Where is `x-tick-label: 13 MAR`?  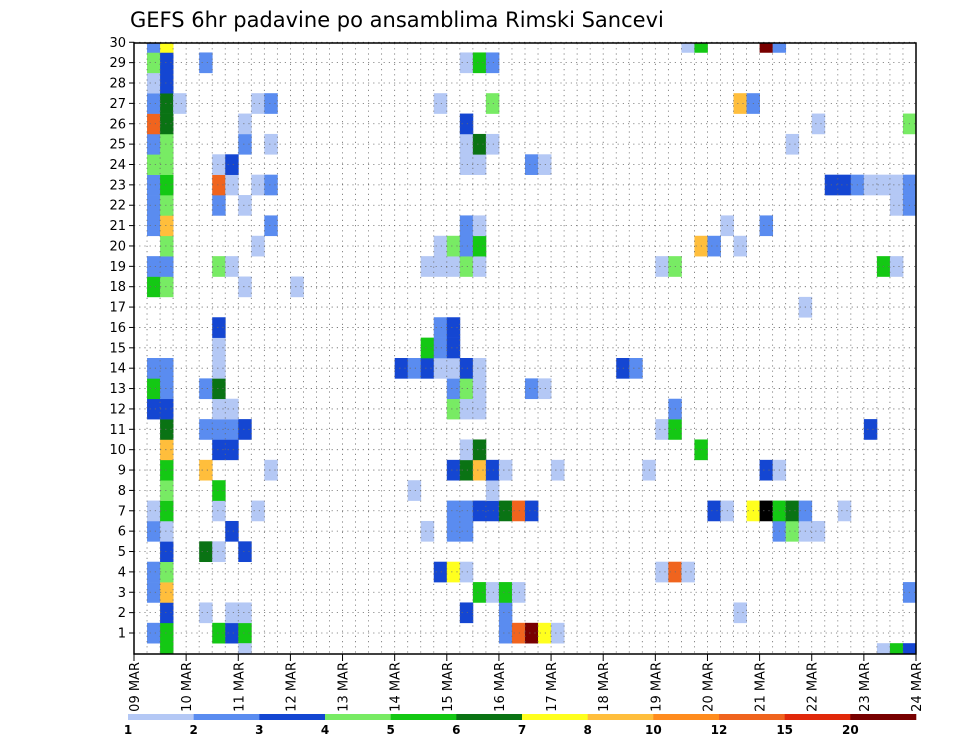
x-tick-label: 13 MAR is located at coordinates (344, 687).